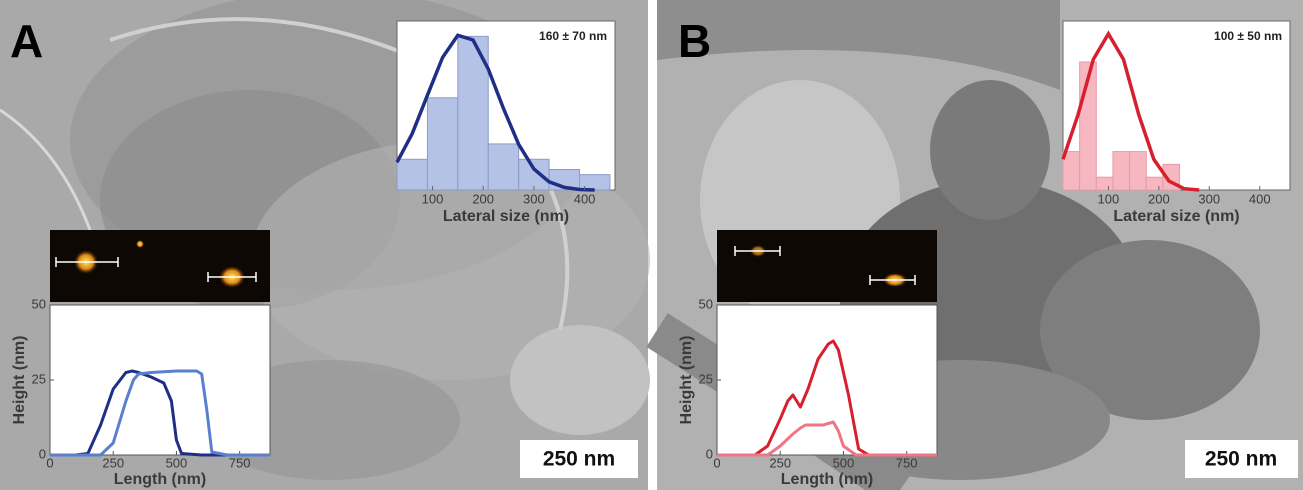 Image resolution: width=1303 pixels, height=490 pixels. Describe the element at coordinates (26, 41) in the screenshot. I see `panel-label: A` at that location.